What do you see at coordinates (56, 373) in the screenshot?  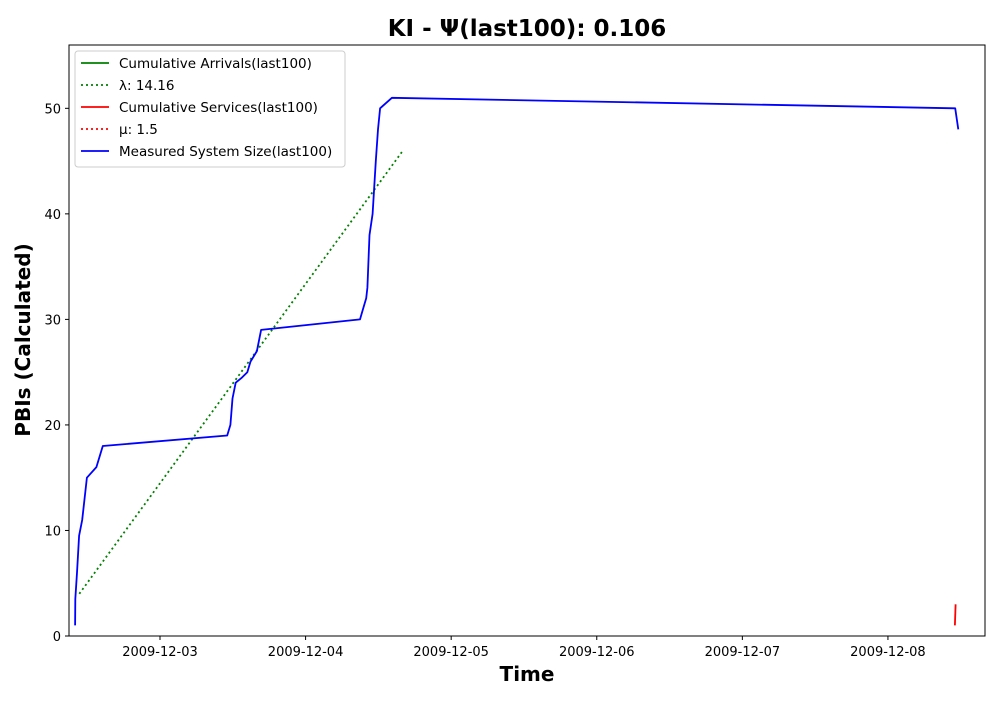 I see `y-axis: 0 10 20 30 40 50` at bounding box center [56, 373].